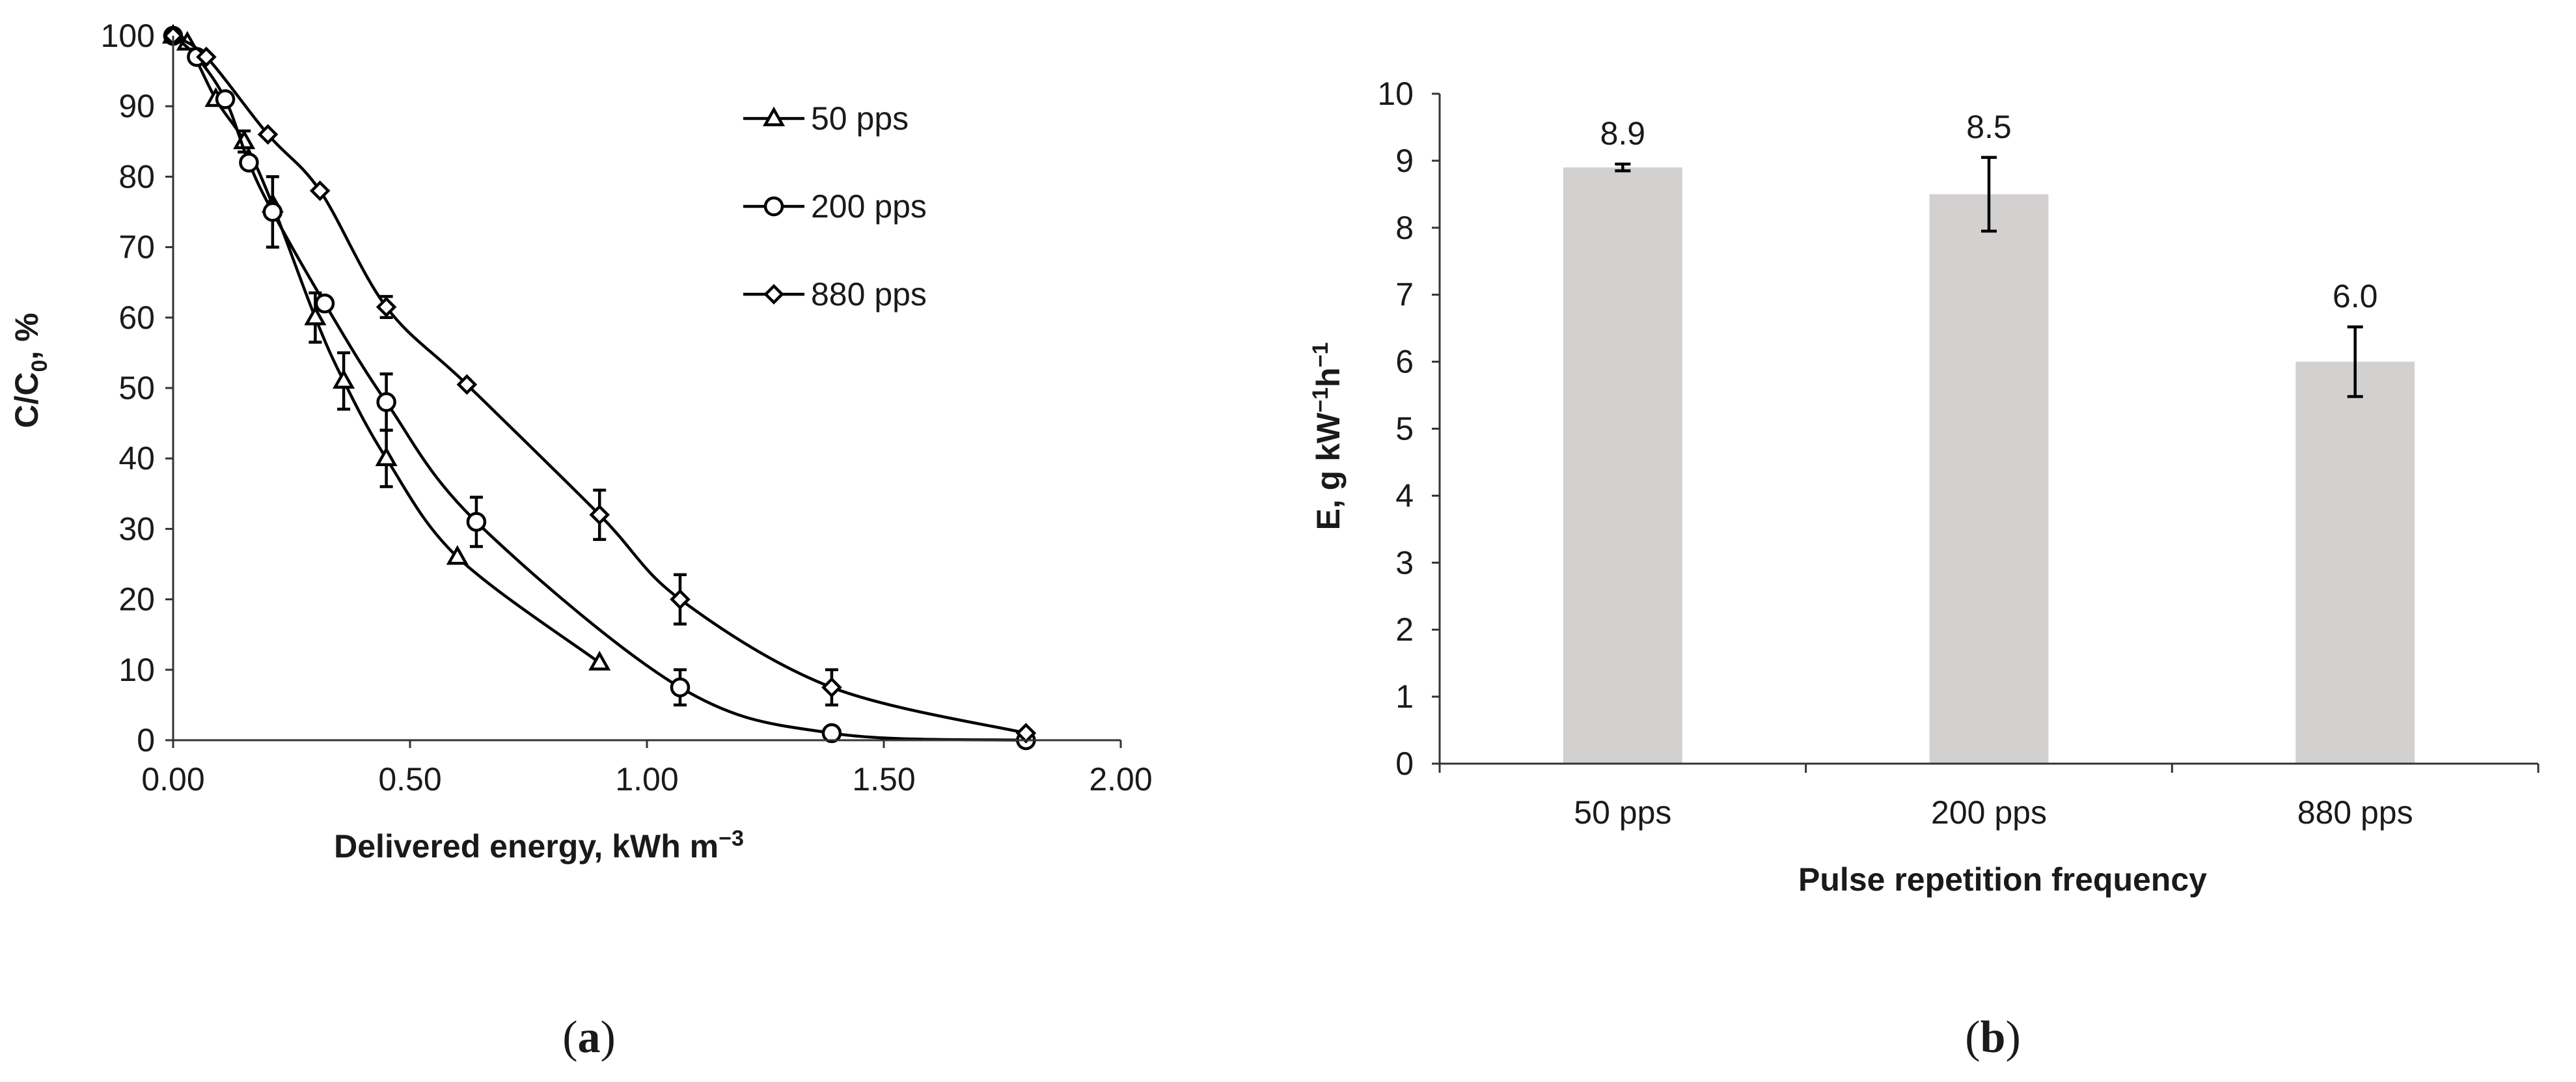 This screenshot has width=2576, height=1082. What do you see at coordinates (410, 779) in the screenshot?
I see `x-tick-label: 0.50` at bounding box center [410, 779].